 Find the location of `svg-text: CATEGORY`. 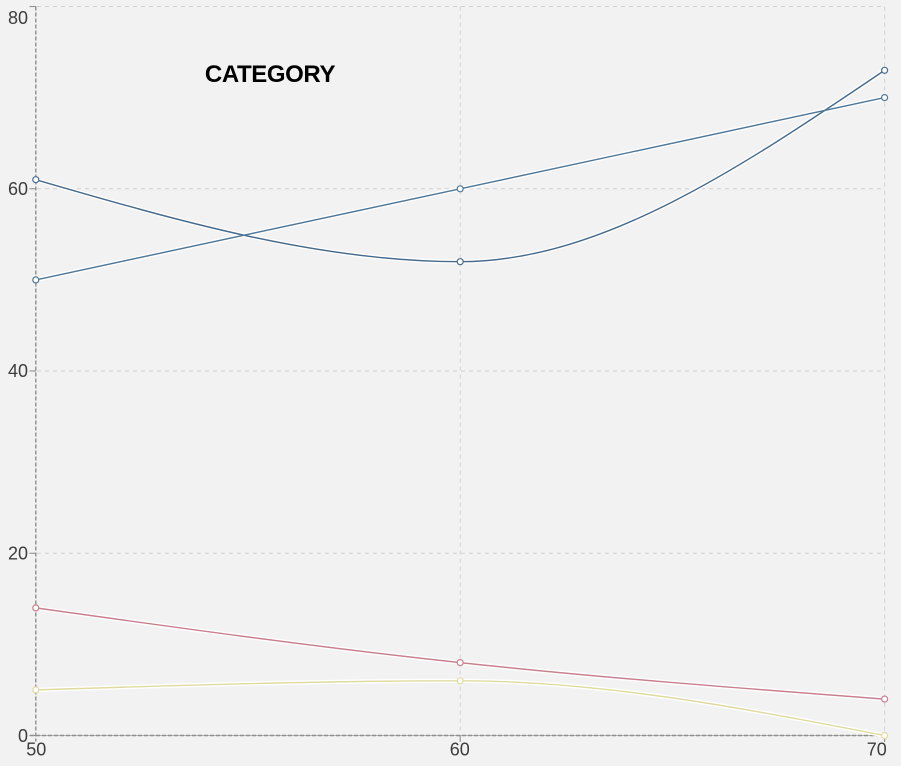

svg-text: CATEGORY is located at coordinates (270, 74).